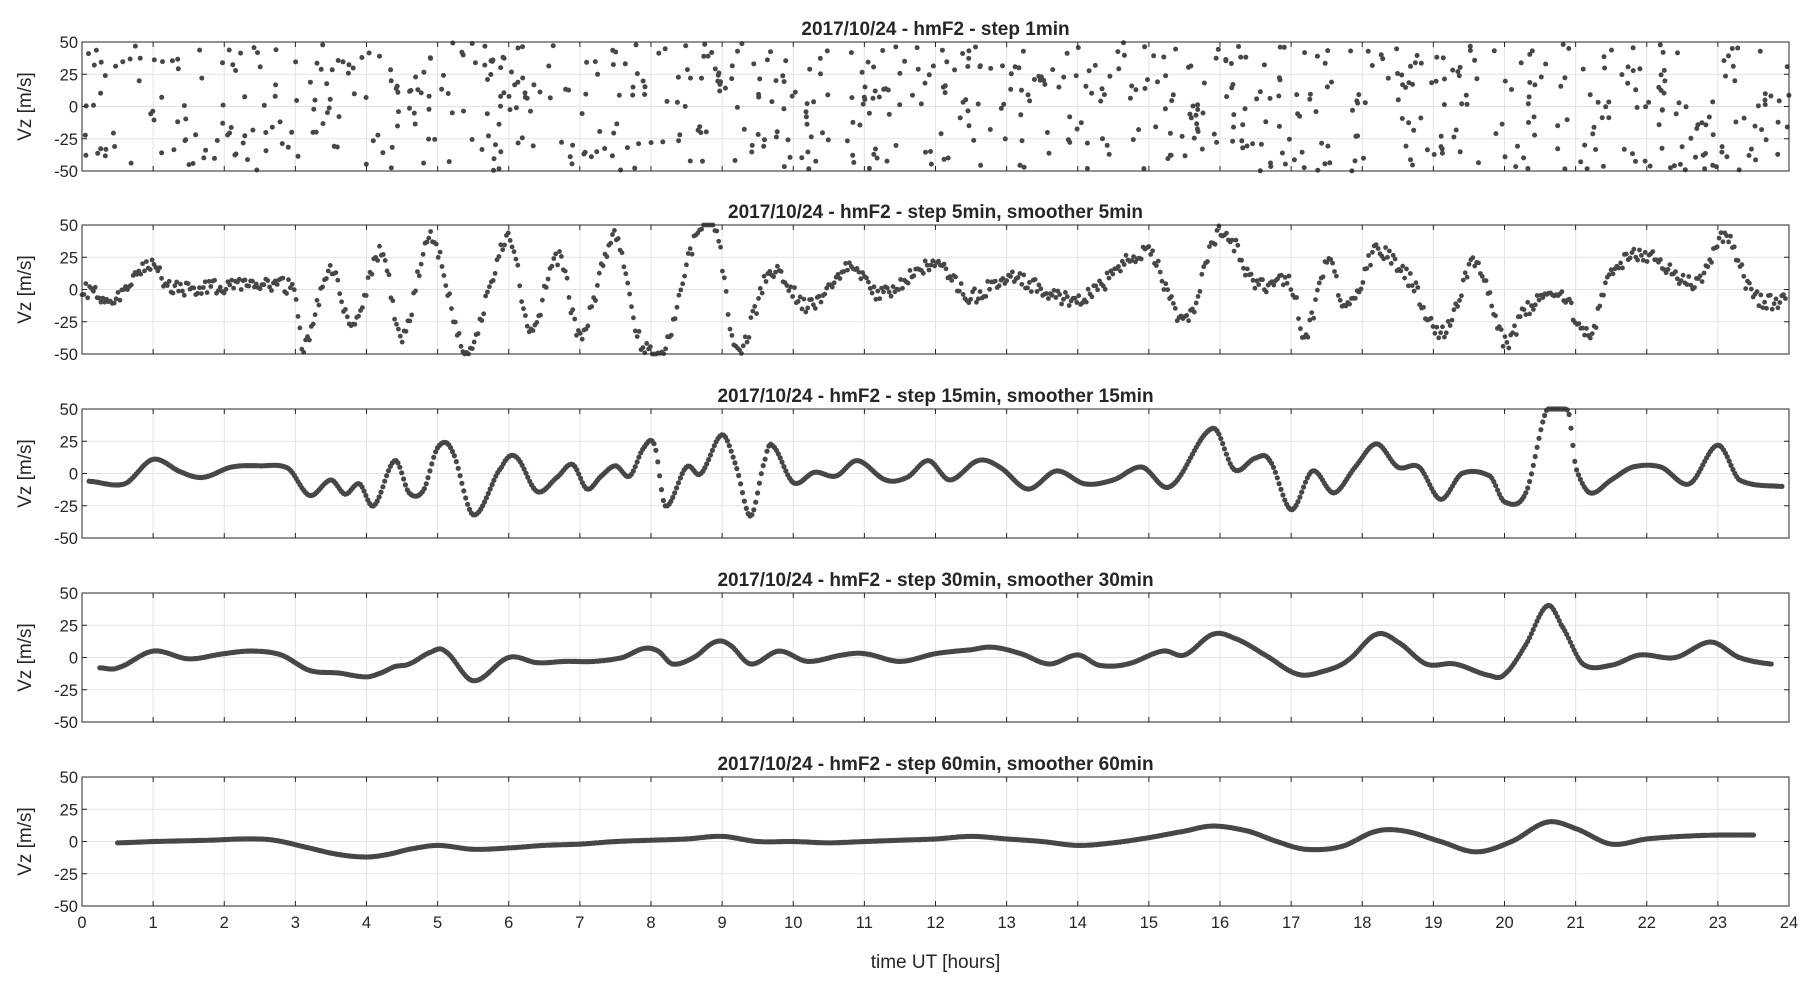 The width and height of the screenshot is (1809, 985). What do you see at coordinates (66, 140) in the screenshot?
I see `y-tick-label: -25` at bounding box center [66, 140].